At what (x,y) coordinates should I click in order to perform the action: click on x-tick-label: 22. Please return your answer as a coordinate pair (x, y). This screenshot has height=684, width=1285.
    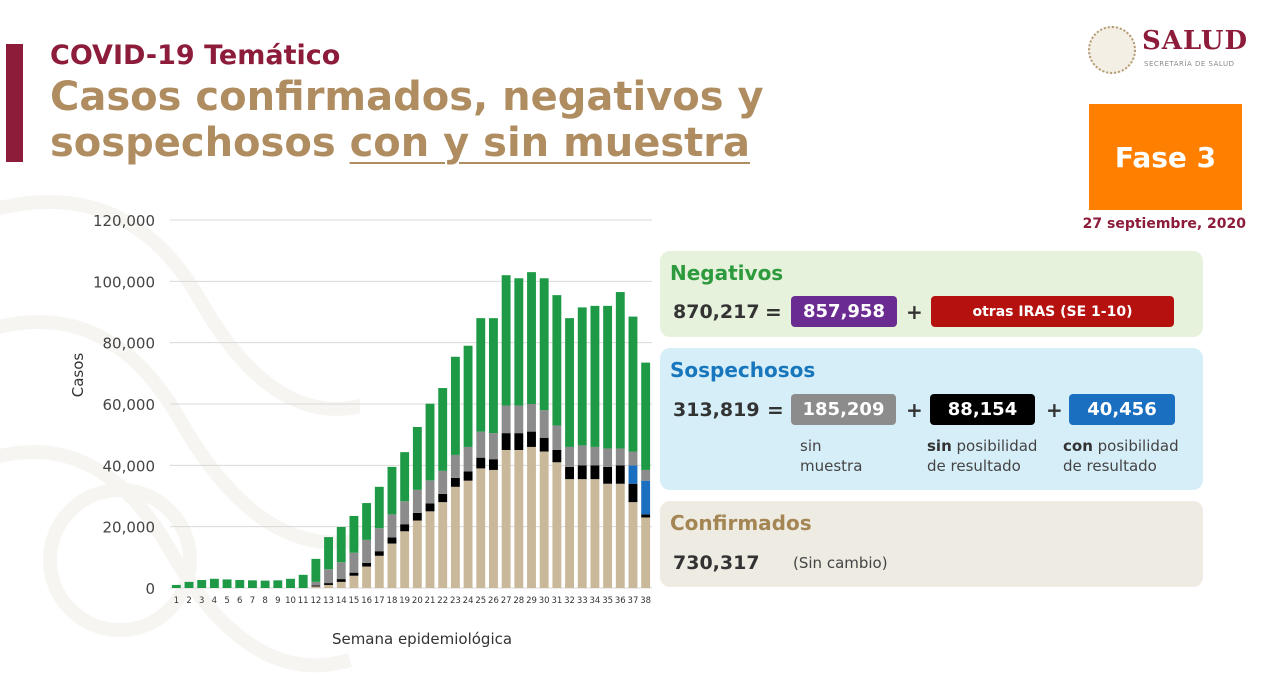
    Looking at the image, I should click on (442, 601).